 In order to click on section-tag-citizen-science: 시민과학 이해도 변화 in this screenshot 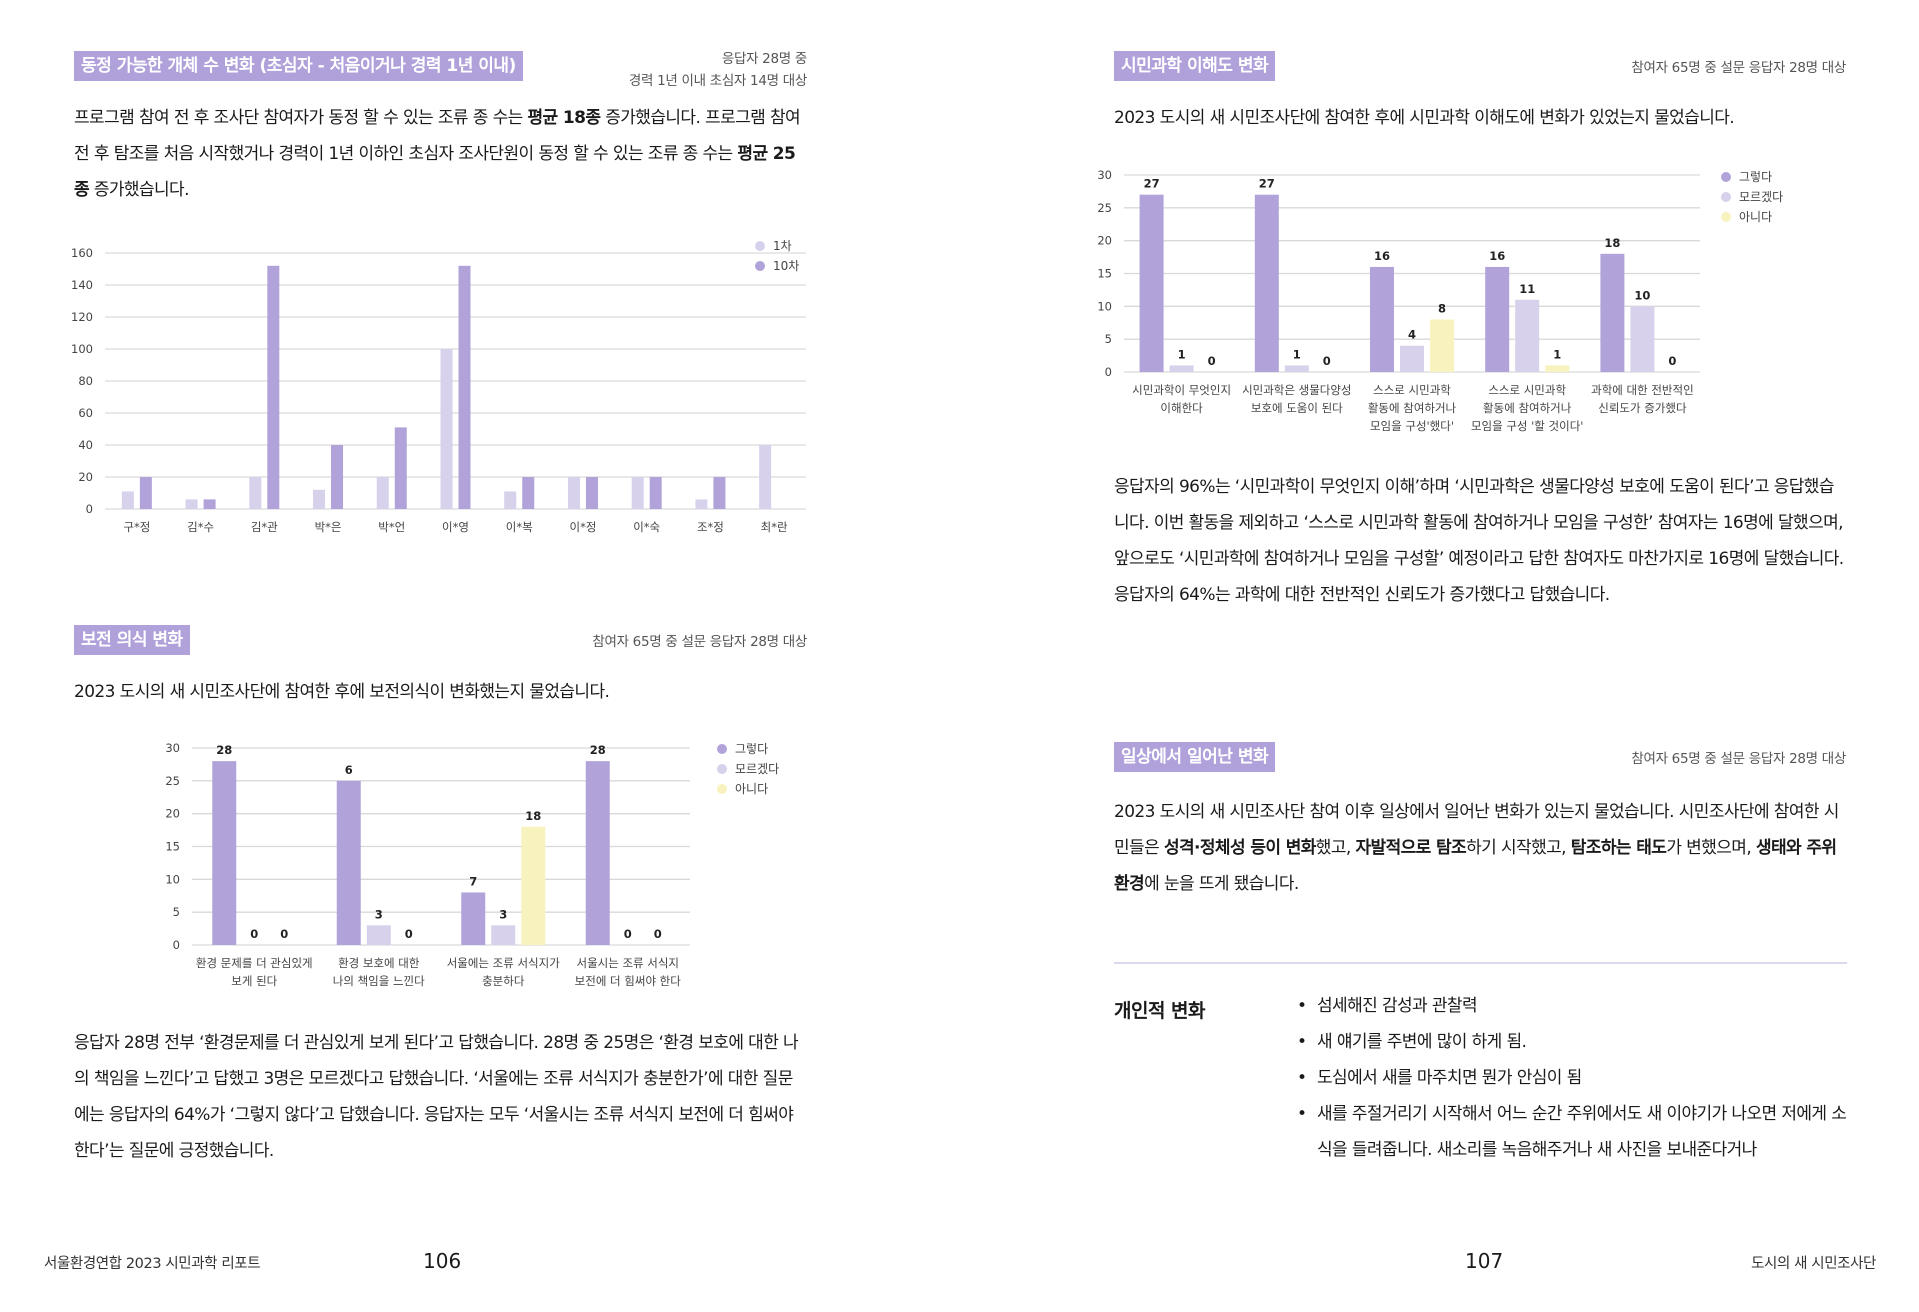, I will do `click(1195, 66)`.